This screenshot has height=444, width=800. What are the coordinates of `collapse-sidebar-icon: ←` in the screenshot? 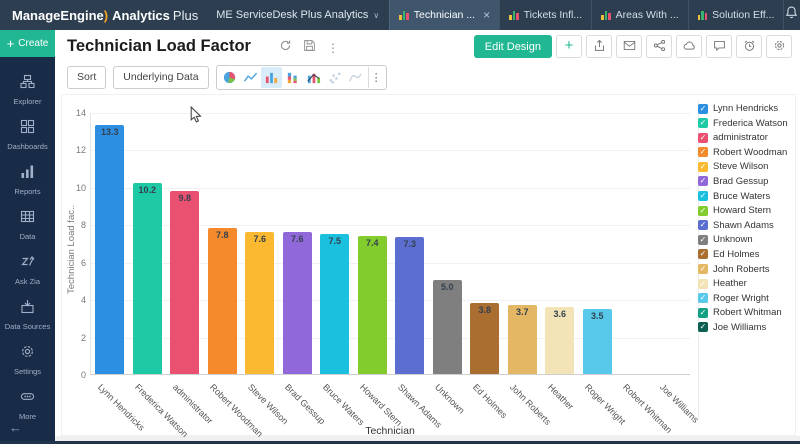 It's located at (15, 427).